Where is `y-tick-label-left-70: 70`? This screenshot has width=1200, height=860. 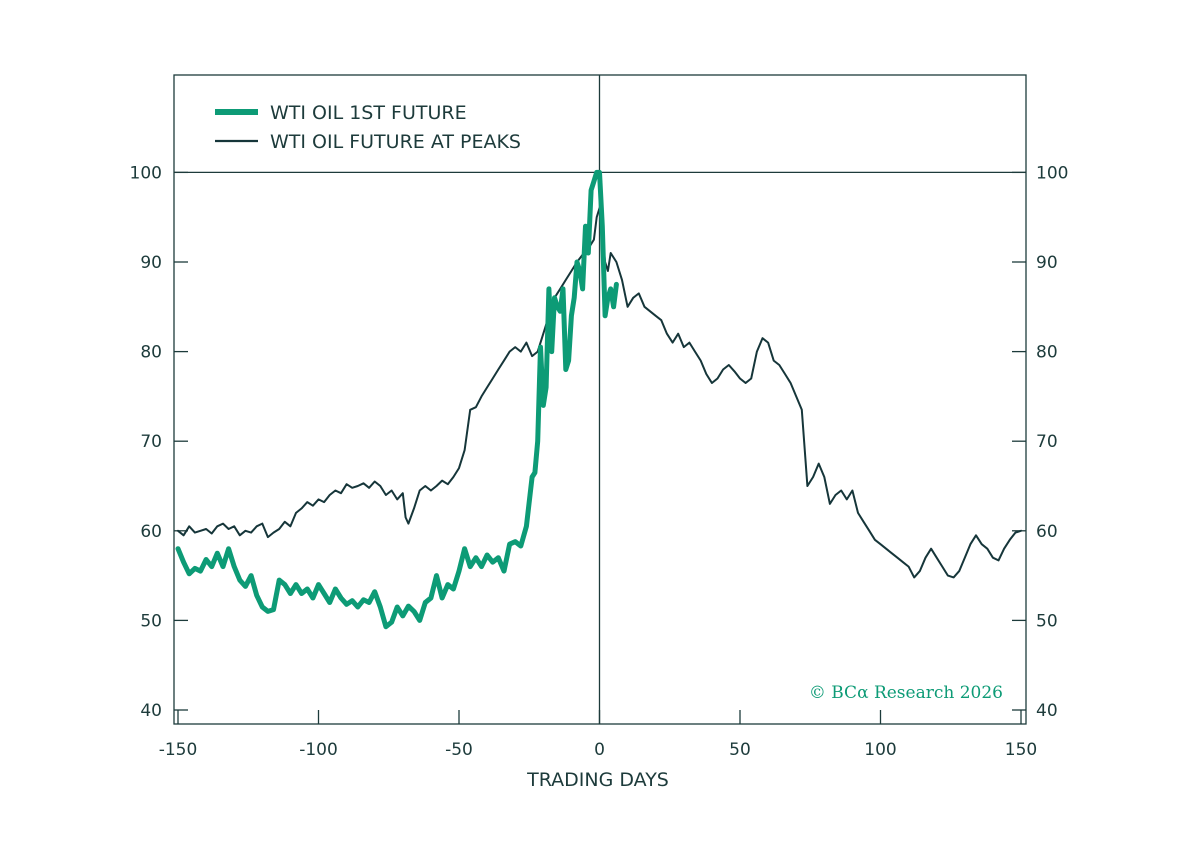
y-tick-label-left-70: 70 is located at coordinates (151, 442).